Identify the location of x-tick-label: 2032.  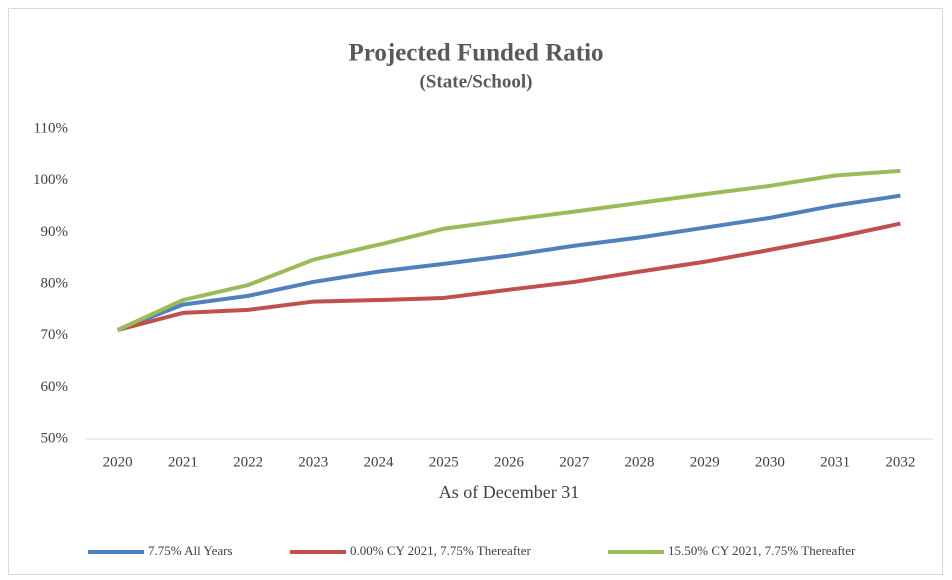
(900, 462).